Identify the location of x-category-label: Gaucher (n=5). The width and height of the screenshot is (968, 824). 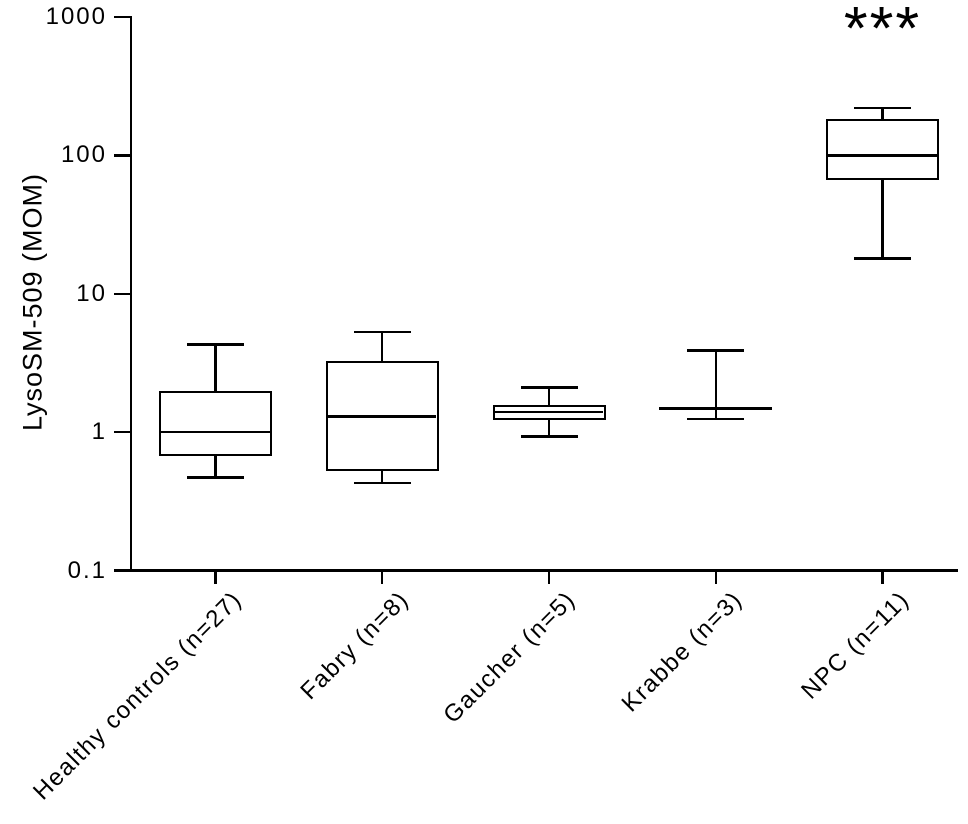
(510, 657).